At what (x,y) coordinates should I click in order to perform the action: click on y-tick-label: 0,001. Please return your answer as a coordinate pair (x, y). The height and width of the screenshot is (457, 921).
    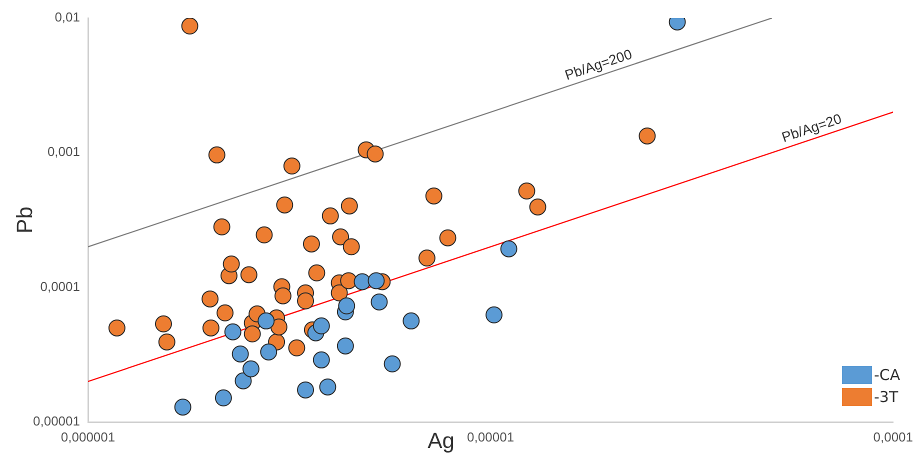
    Looking at the image, I should click on (63, 152).